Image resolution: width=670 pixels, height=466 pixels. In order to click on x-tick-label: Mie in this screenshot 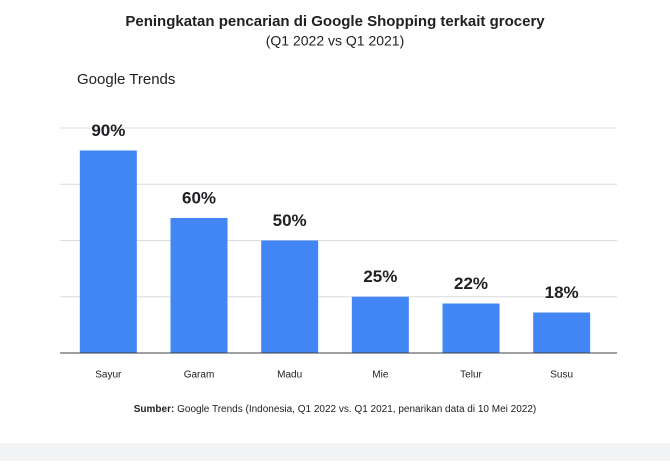, I will do `click(380, 375)`.